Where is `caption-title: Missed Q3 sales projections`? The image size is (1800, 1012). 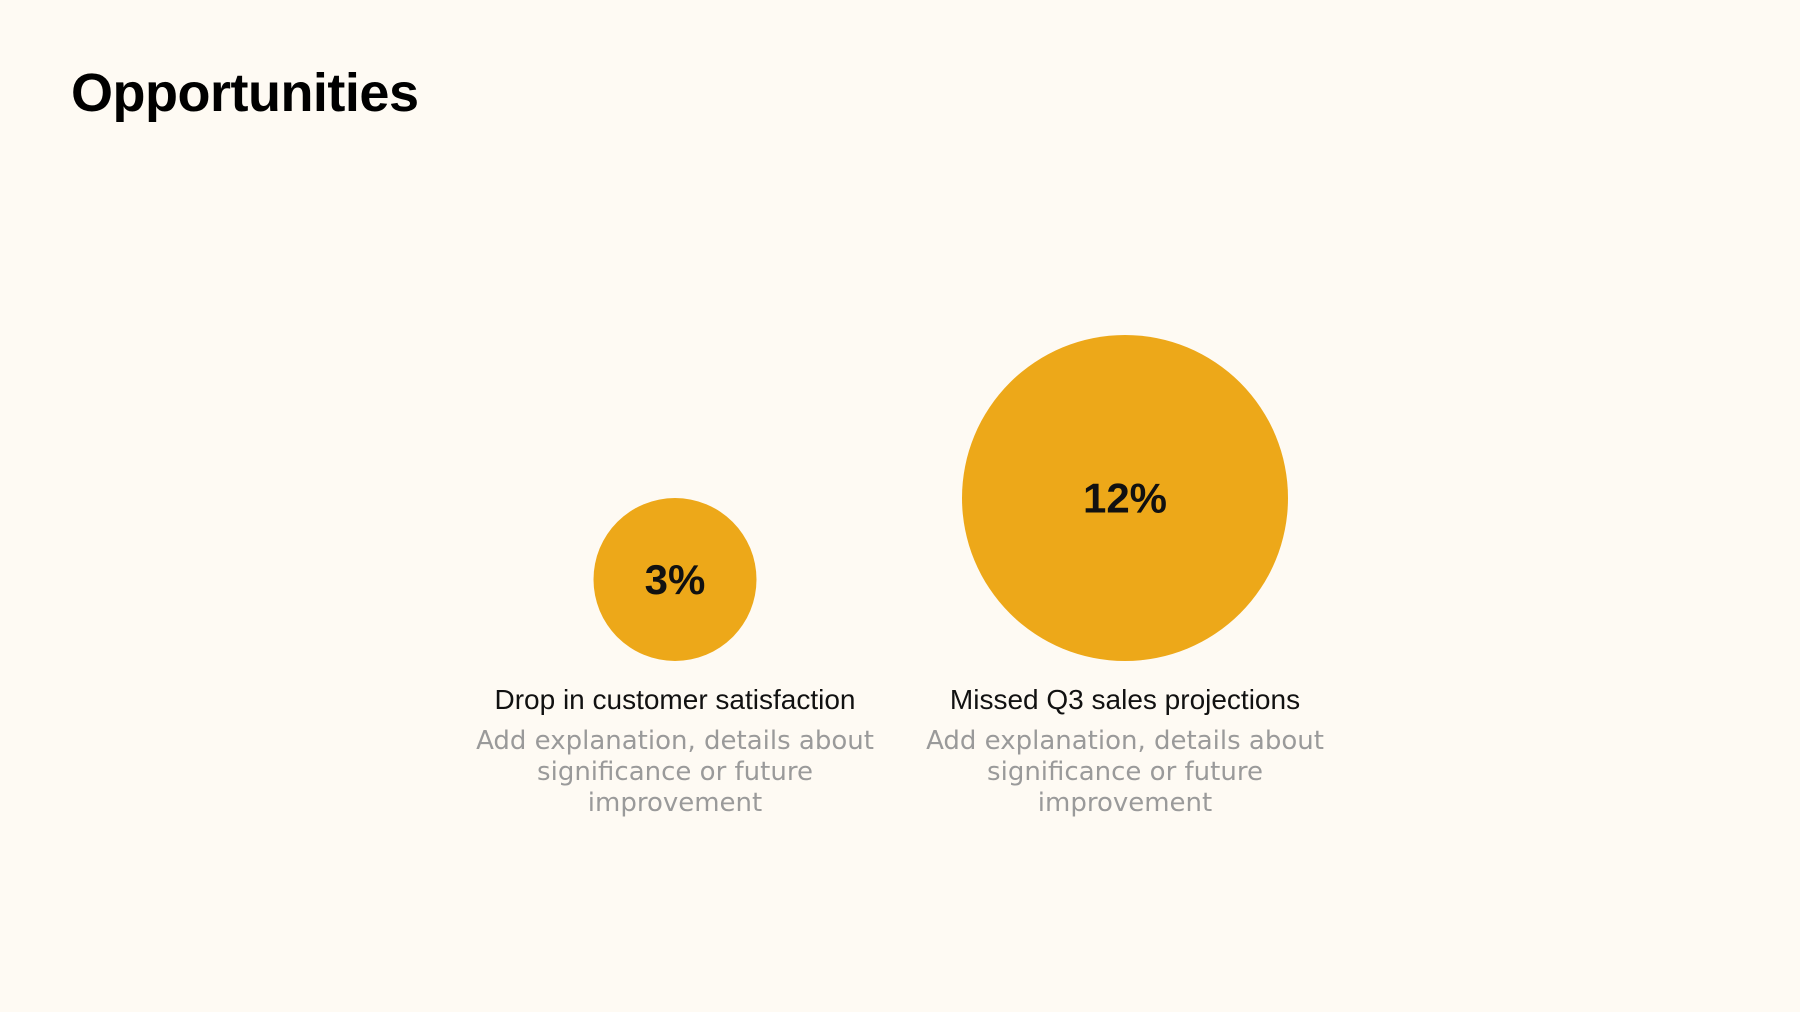
caption-title: Missed Q3 sales projections is located at coordinates (1125, 699).